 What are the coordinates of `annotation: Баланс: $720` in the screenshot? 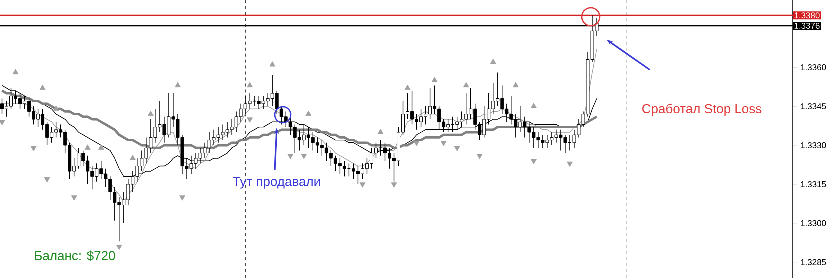 It's located at (75, 256).